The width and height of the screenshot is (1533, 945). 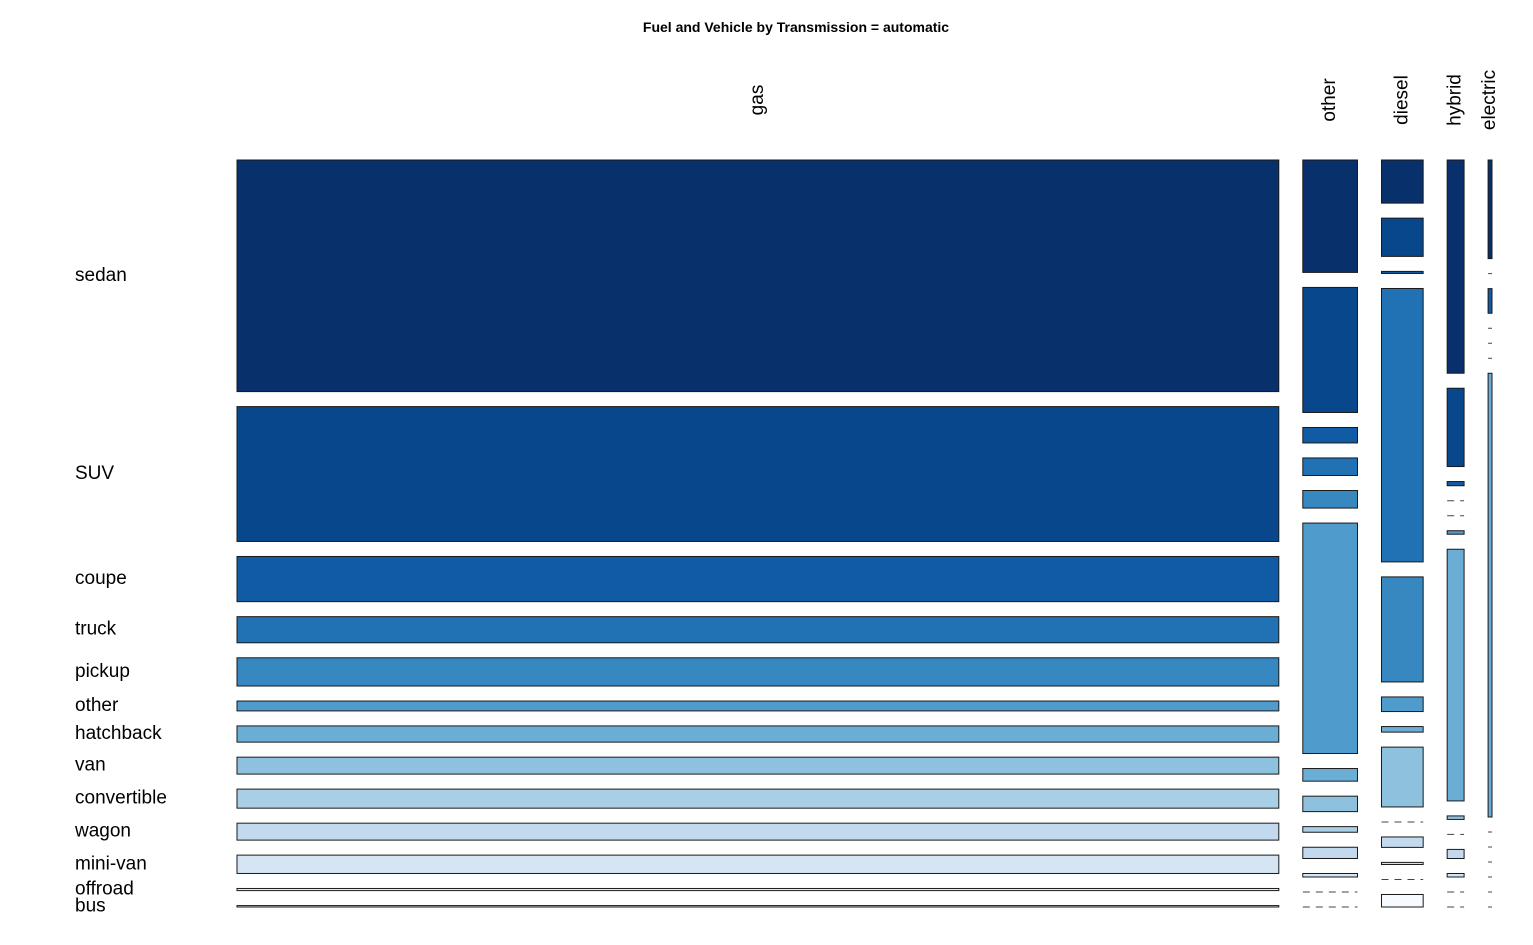 What do you see at coordinates (101, 275) in the screenshot?
I see `vehicle-label-sedan: sedan` at bounding box center [101, 275].